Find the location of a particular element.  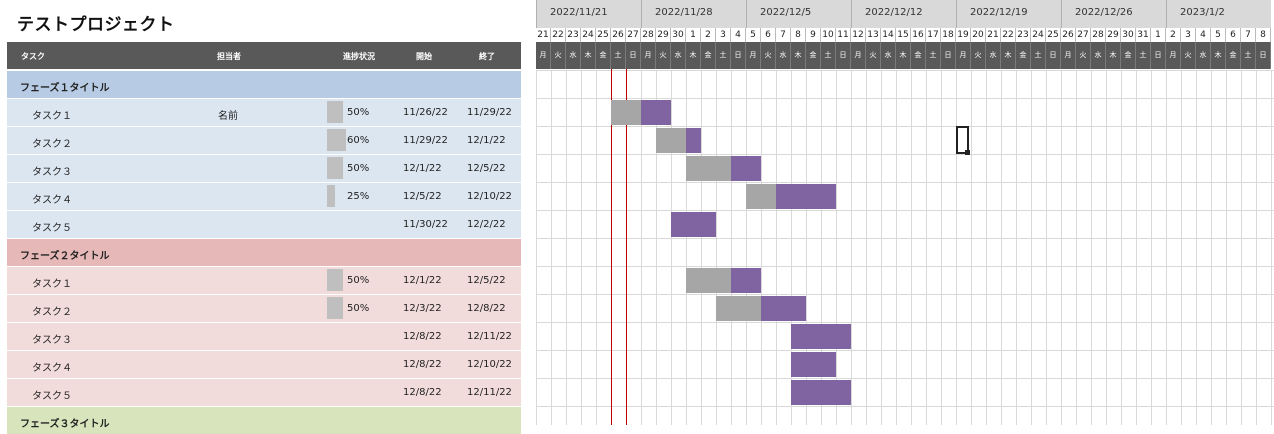

column-header-row: タスク 担当者 進捗状況 開始 終了 is located at coordinates (264, 55).